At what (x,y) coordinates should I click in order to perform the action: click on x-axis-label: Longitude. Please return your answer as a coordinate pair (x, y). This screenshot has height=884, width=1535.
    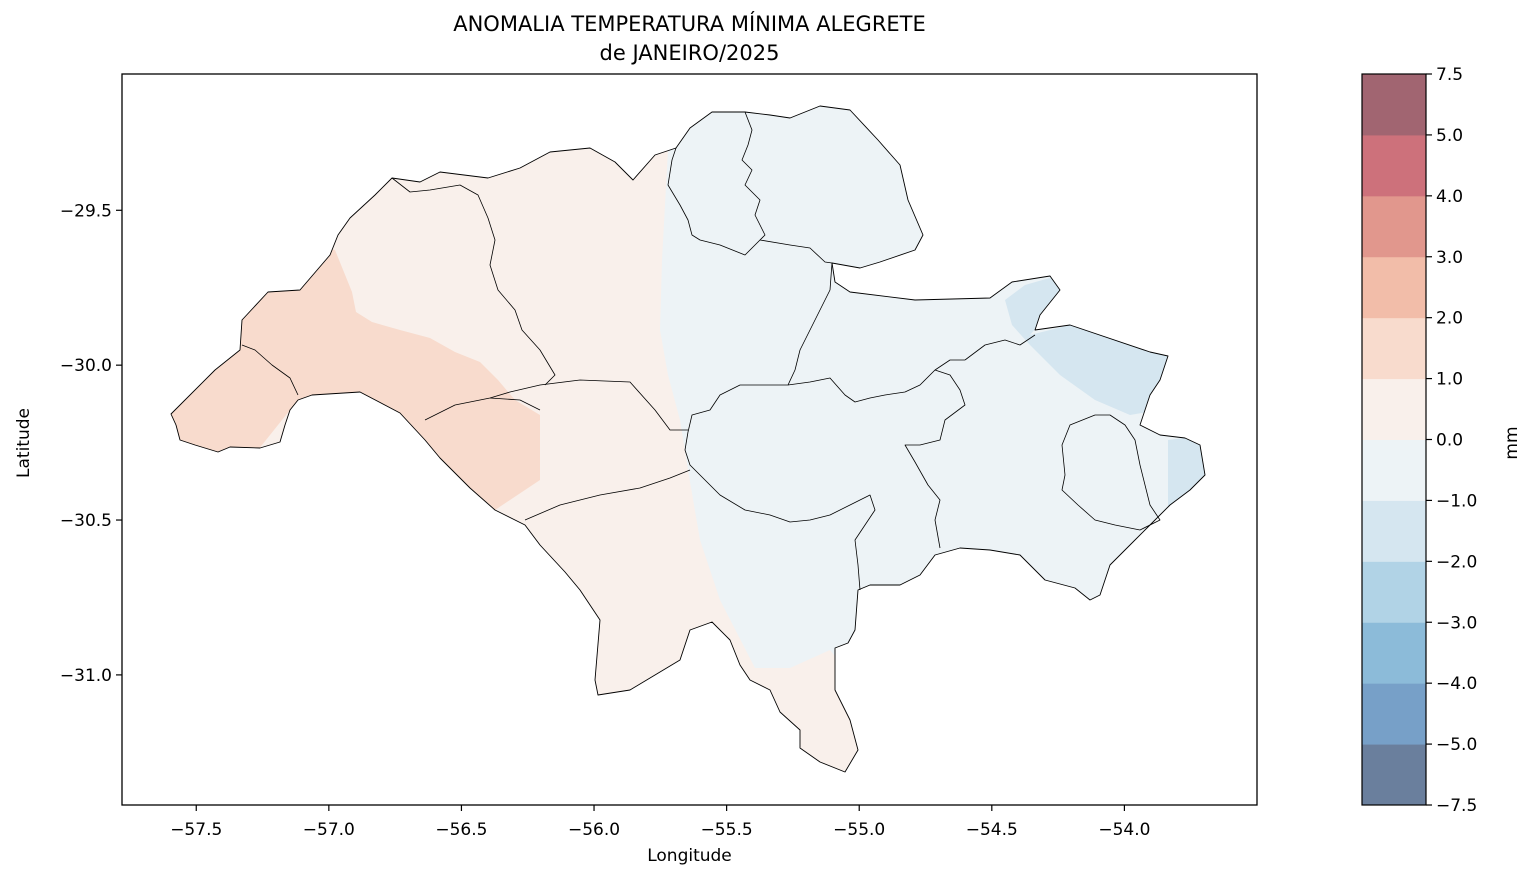
    Looking at the image, I should click on (689, 856).